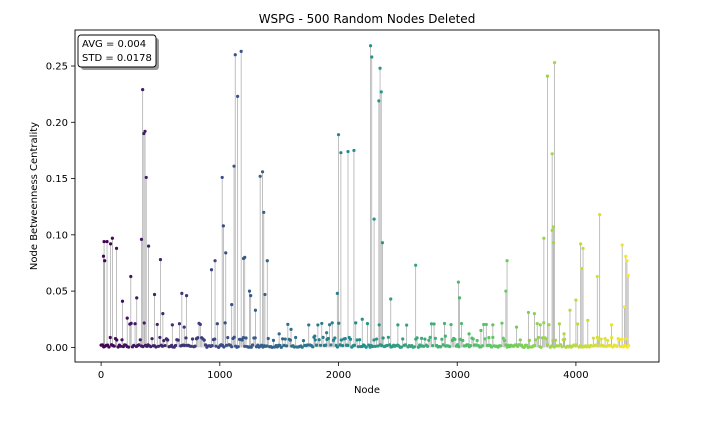 The image size is (720, 432). What do you see at coordinates (57, 123) in the screenshot?
I see `y-tick-label-4: 0.20` at bounding box center [57, 123].